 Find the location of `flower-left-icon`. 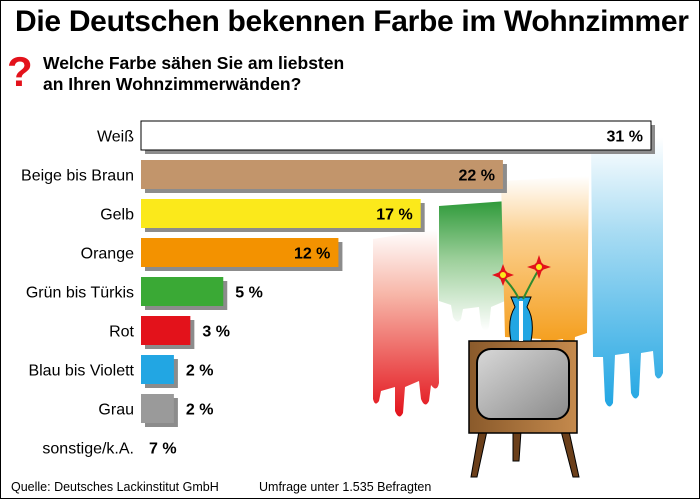

flower-left-icon is located at coordinates (503, 275).